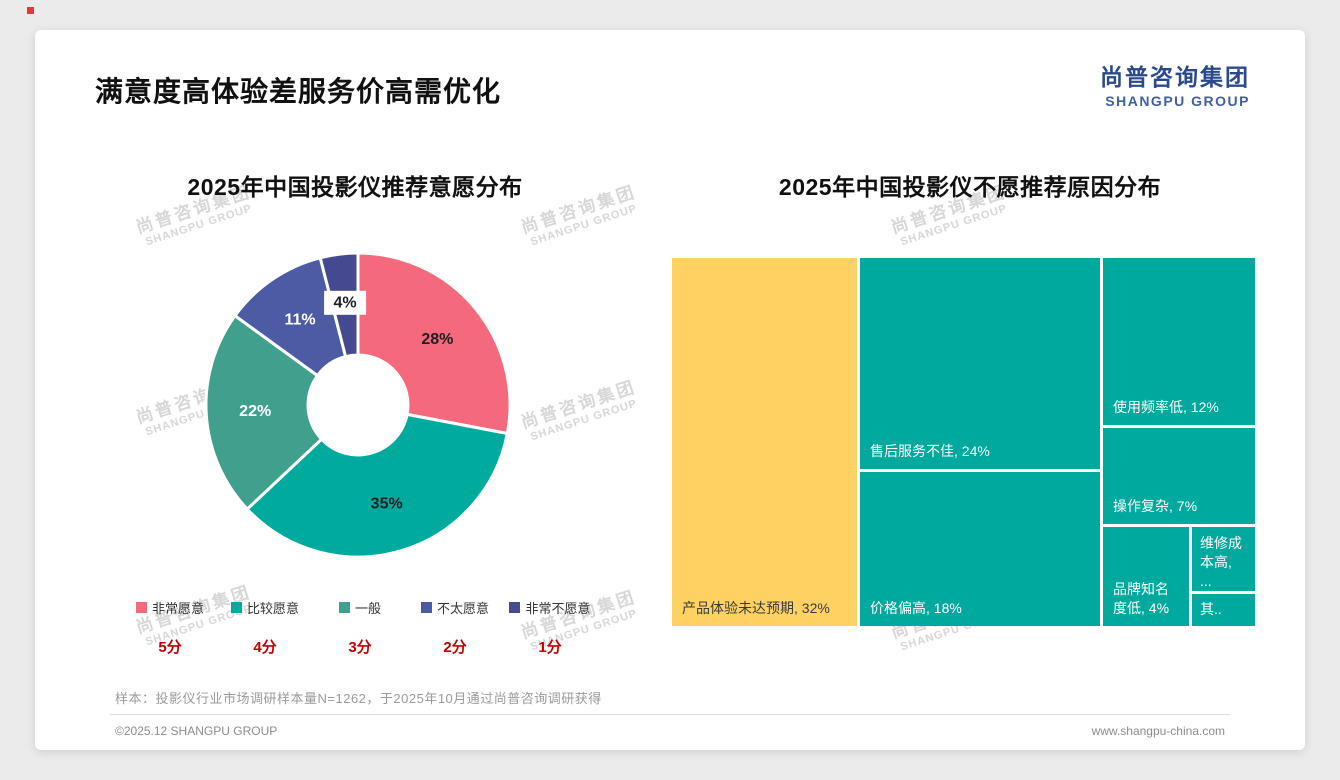 The width and height of the screenshot is (1340, 780). I want to click on donut-svg: 28% 35% 22% 11% 4%, so click(358, 405).